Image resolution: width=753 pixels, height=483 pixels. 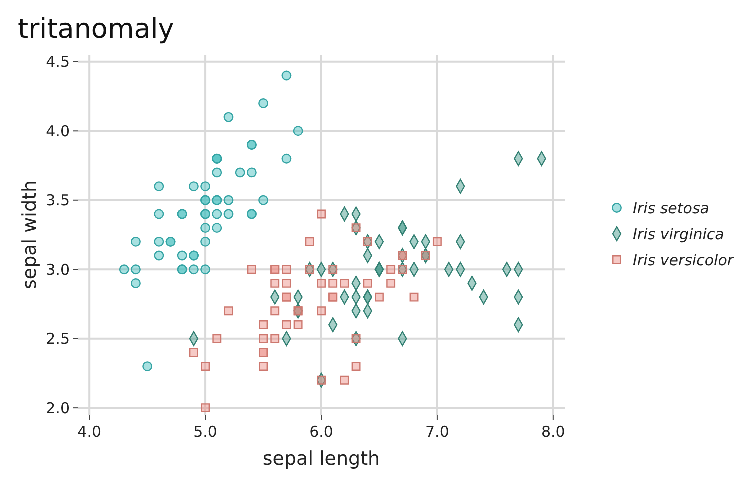 What do you see at coordinates (553, 432) in the screenshot?
I see `x-tick-label: 8.0` at bounding box center [553, 432].